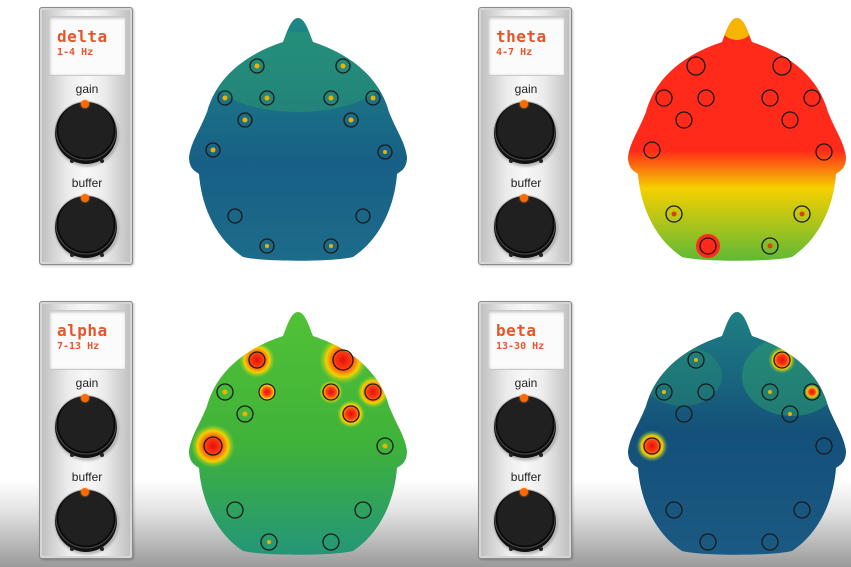  What do you see at coordinates (82, 330) in the screenshot?
I see `band-name: alpha` at bounding box center [82, 330].